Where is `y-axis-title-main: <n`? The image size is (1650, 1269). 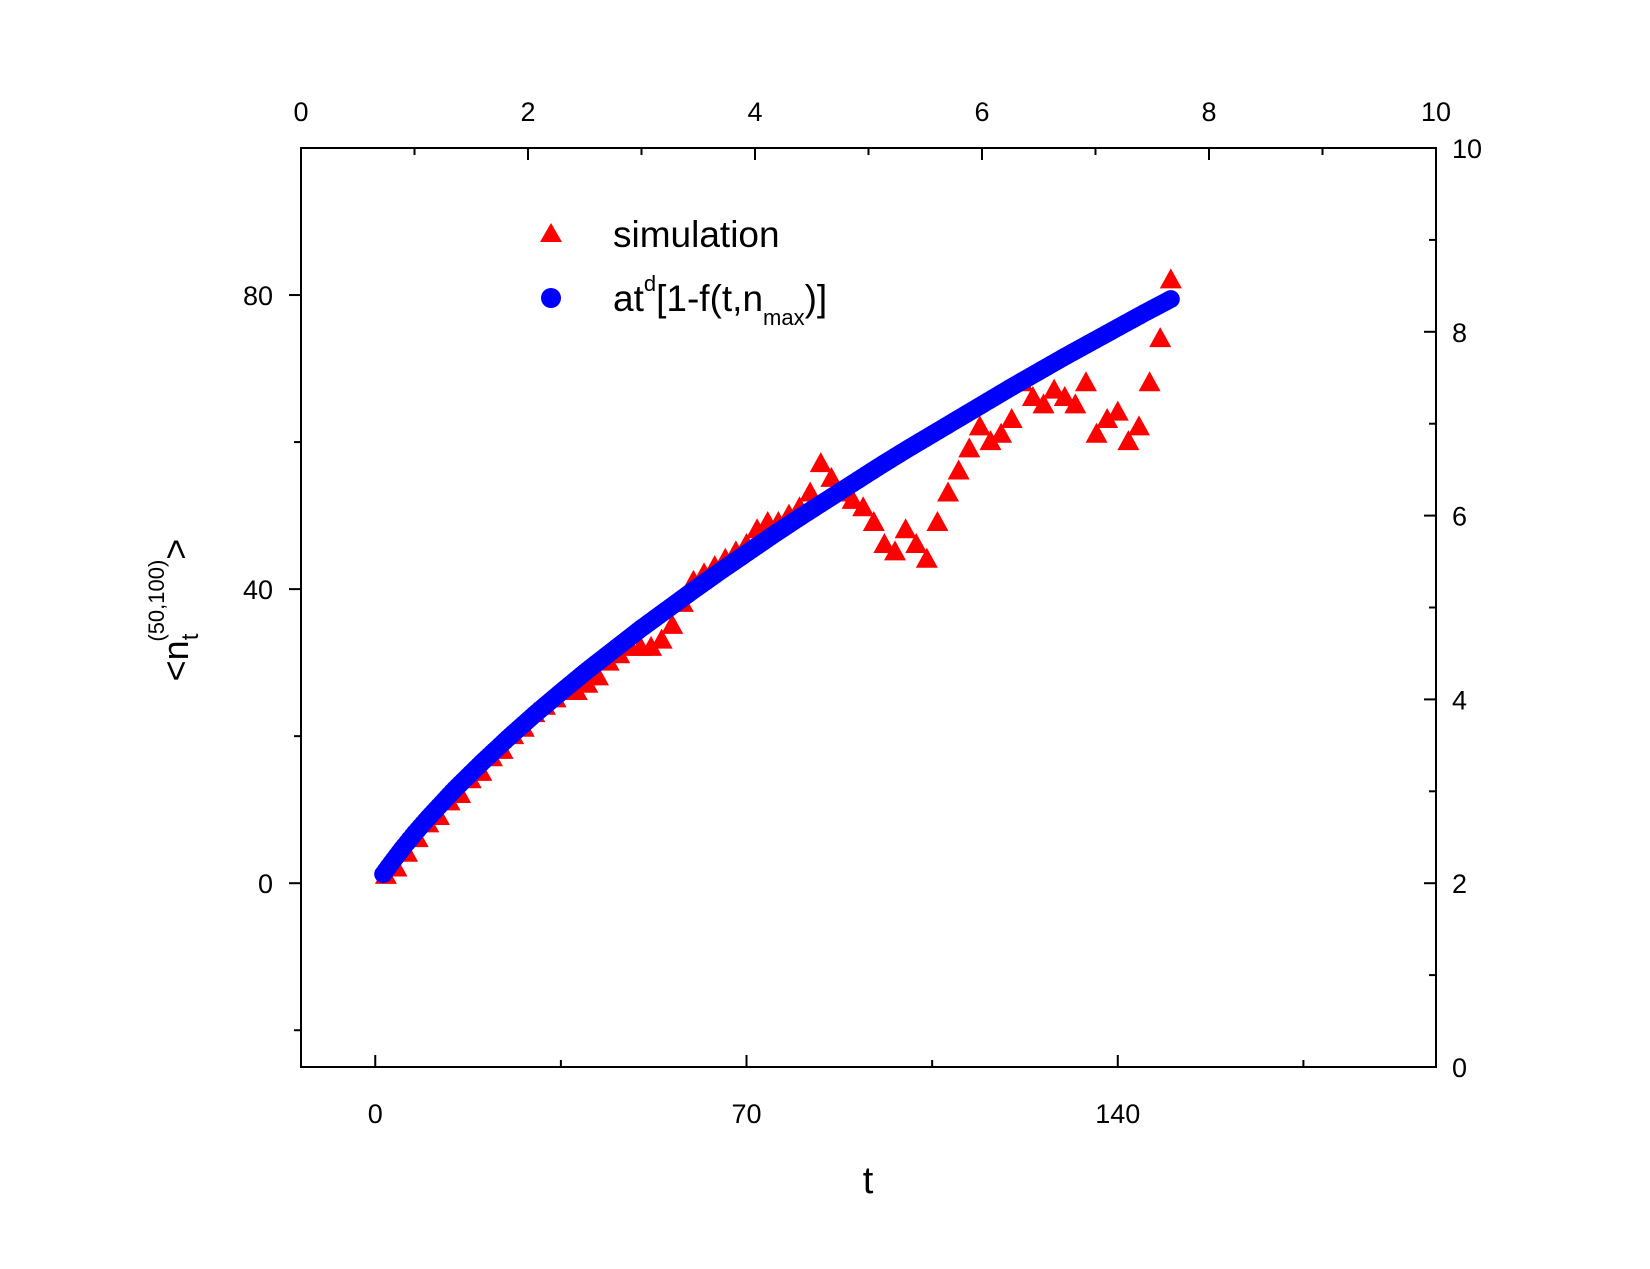
y-axis-title-main: <n is located at coordinates (175, 660).